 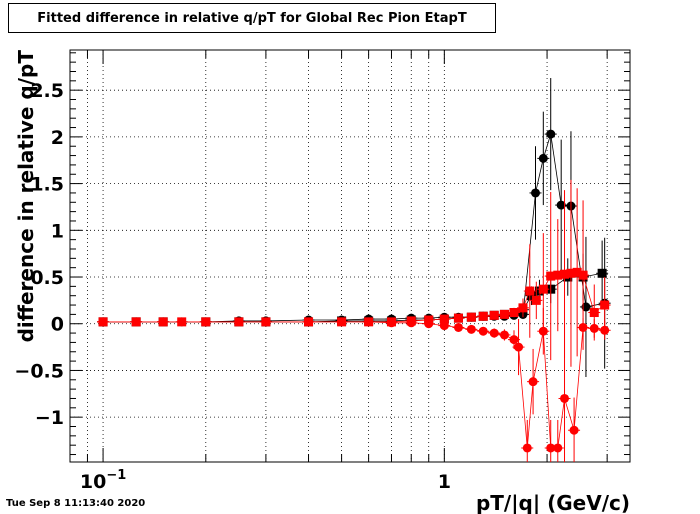 What do you see at coordinates (47, 185) in the screenshot?
I see `y-tick-label: 1.5` at bounding box center [47, 185].